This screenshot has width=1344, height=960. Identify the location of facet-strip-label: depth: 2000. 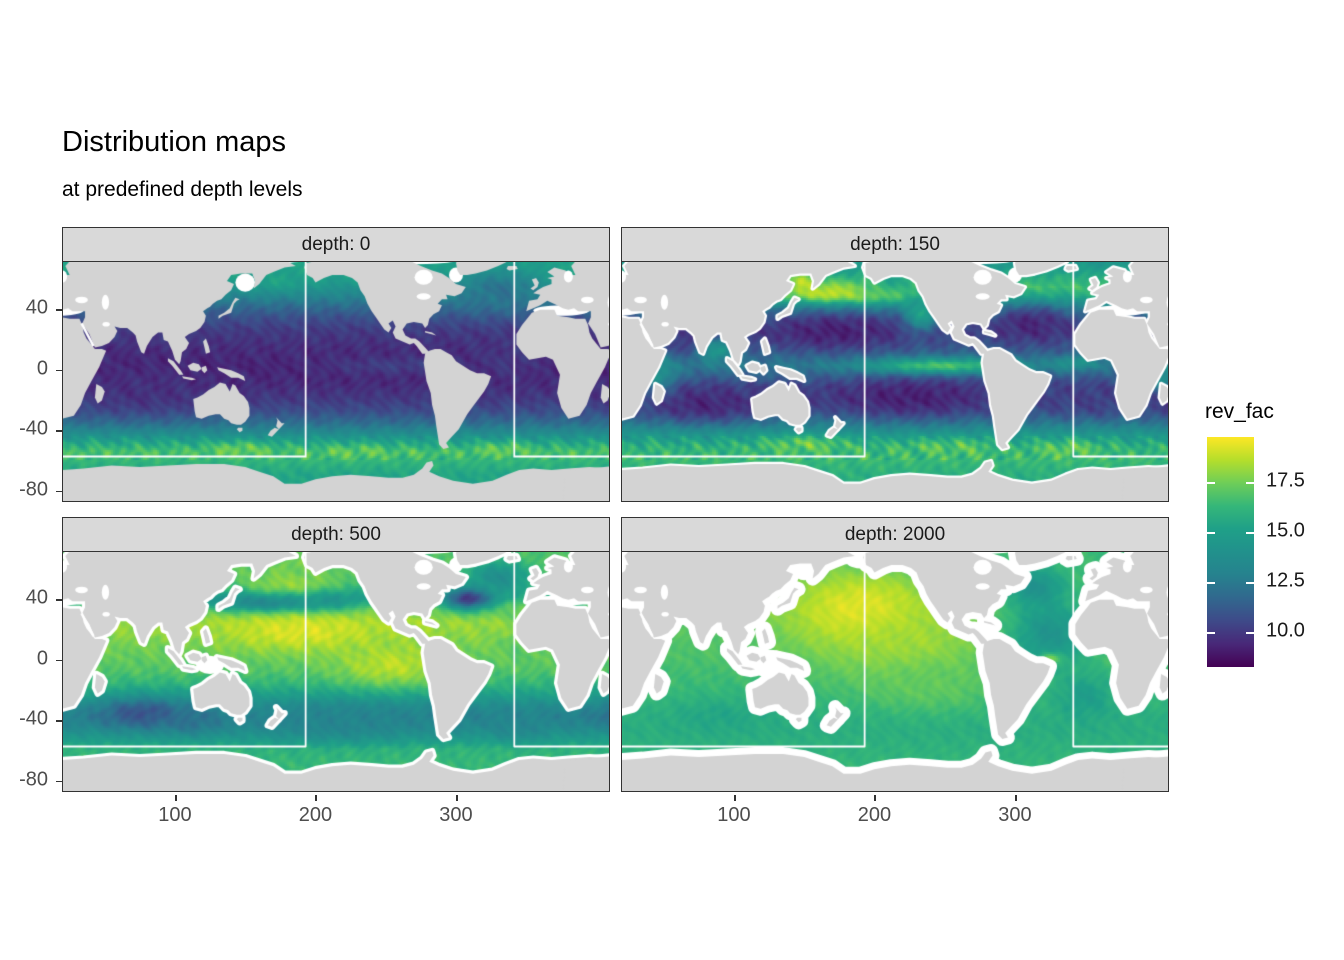
(895, 534).